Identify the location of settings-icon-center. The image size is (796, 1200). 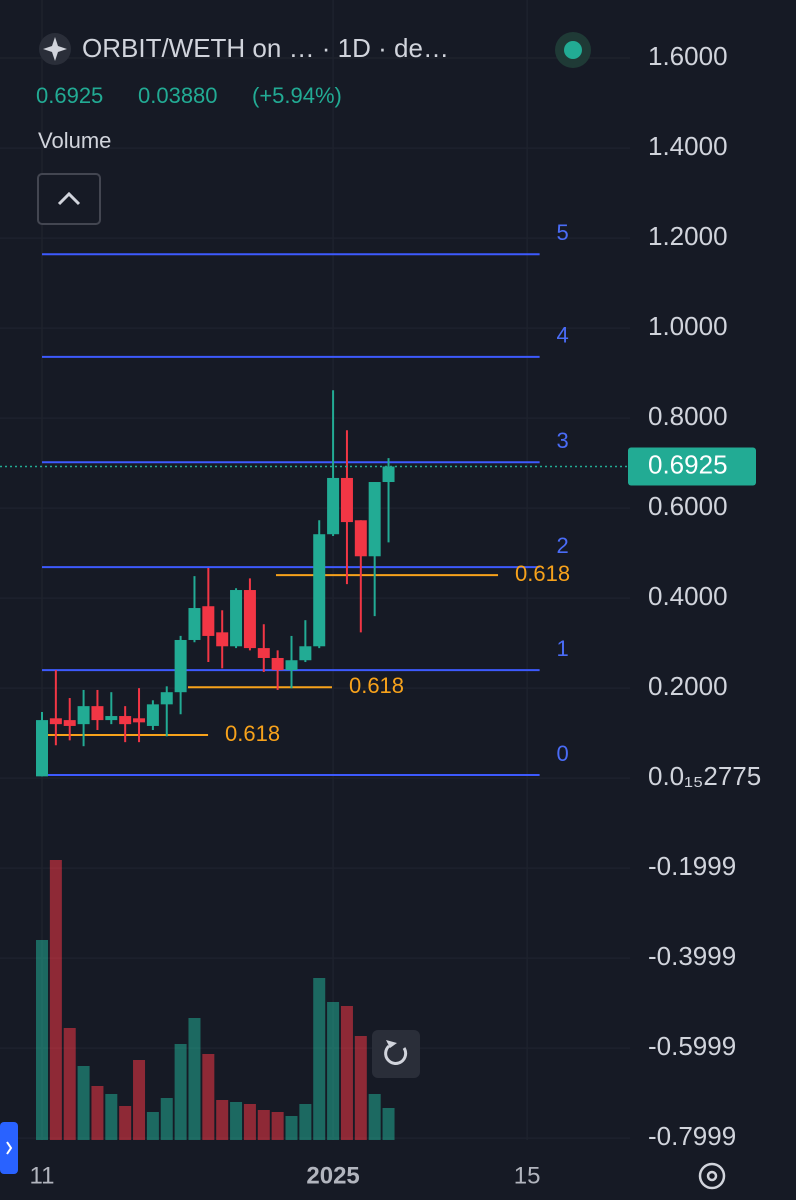
(712, 1176).